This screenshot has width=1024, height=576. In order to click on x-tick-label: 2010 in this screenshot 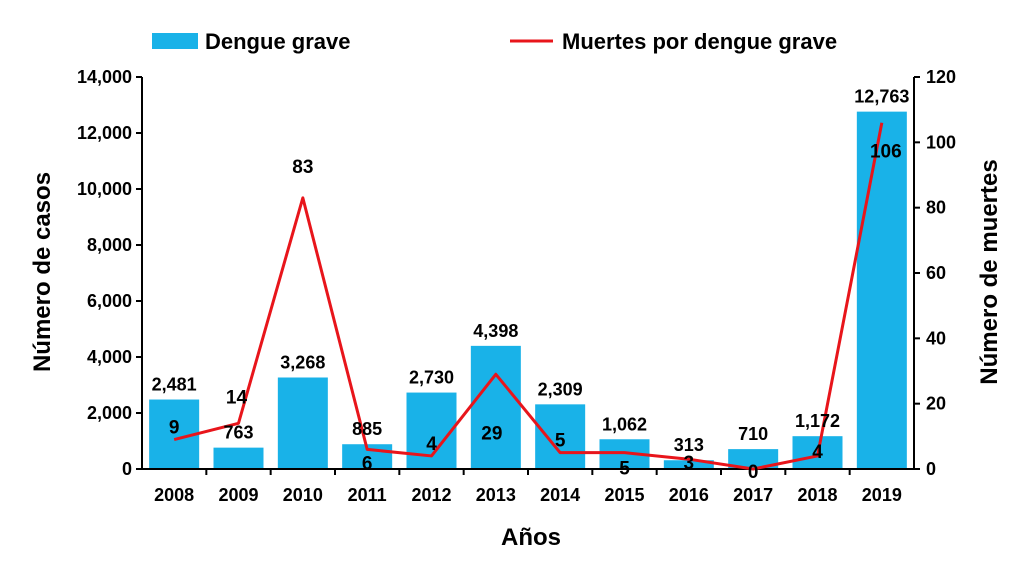, I will do `click(303, 495)`.